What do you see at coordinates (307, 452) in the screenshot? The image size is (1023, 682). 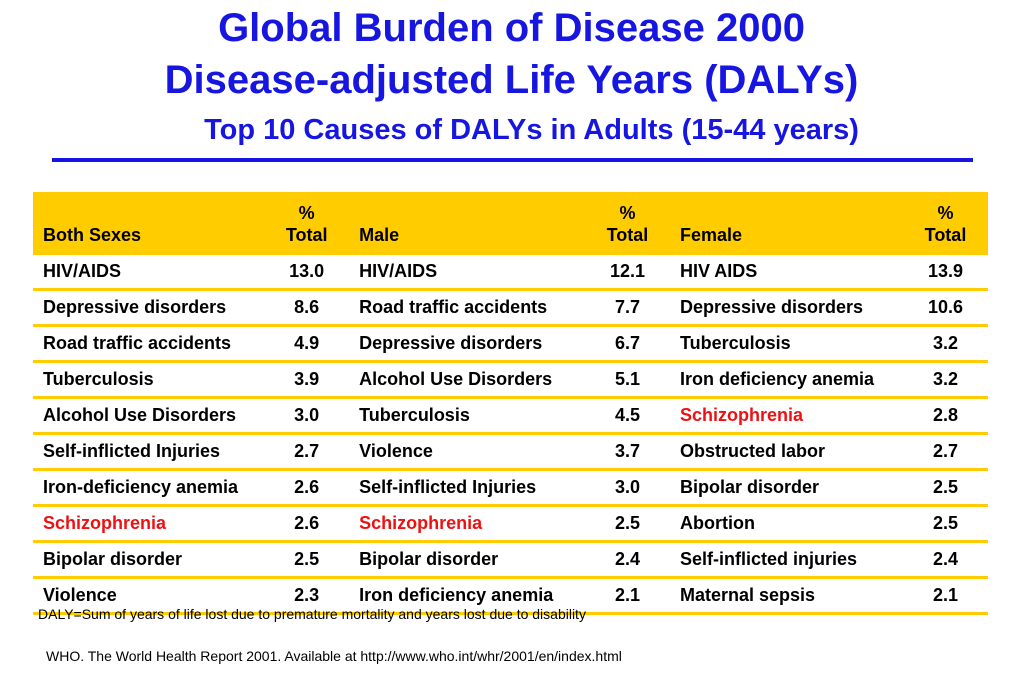 I see `cell-both-pct: 2.7` at bounding box center [307, 452].